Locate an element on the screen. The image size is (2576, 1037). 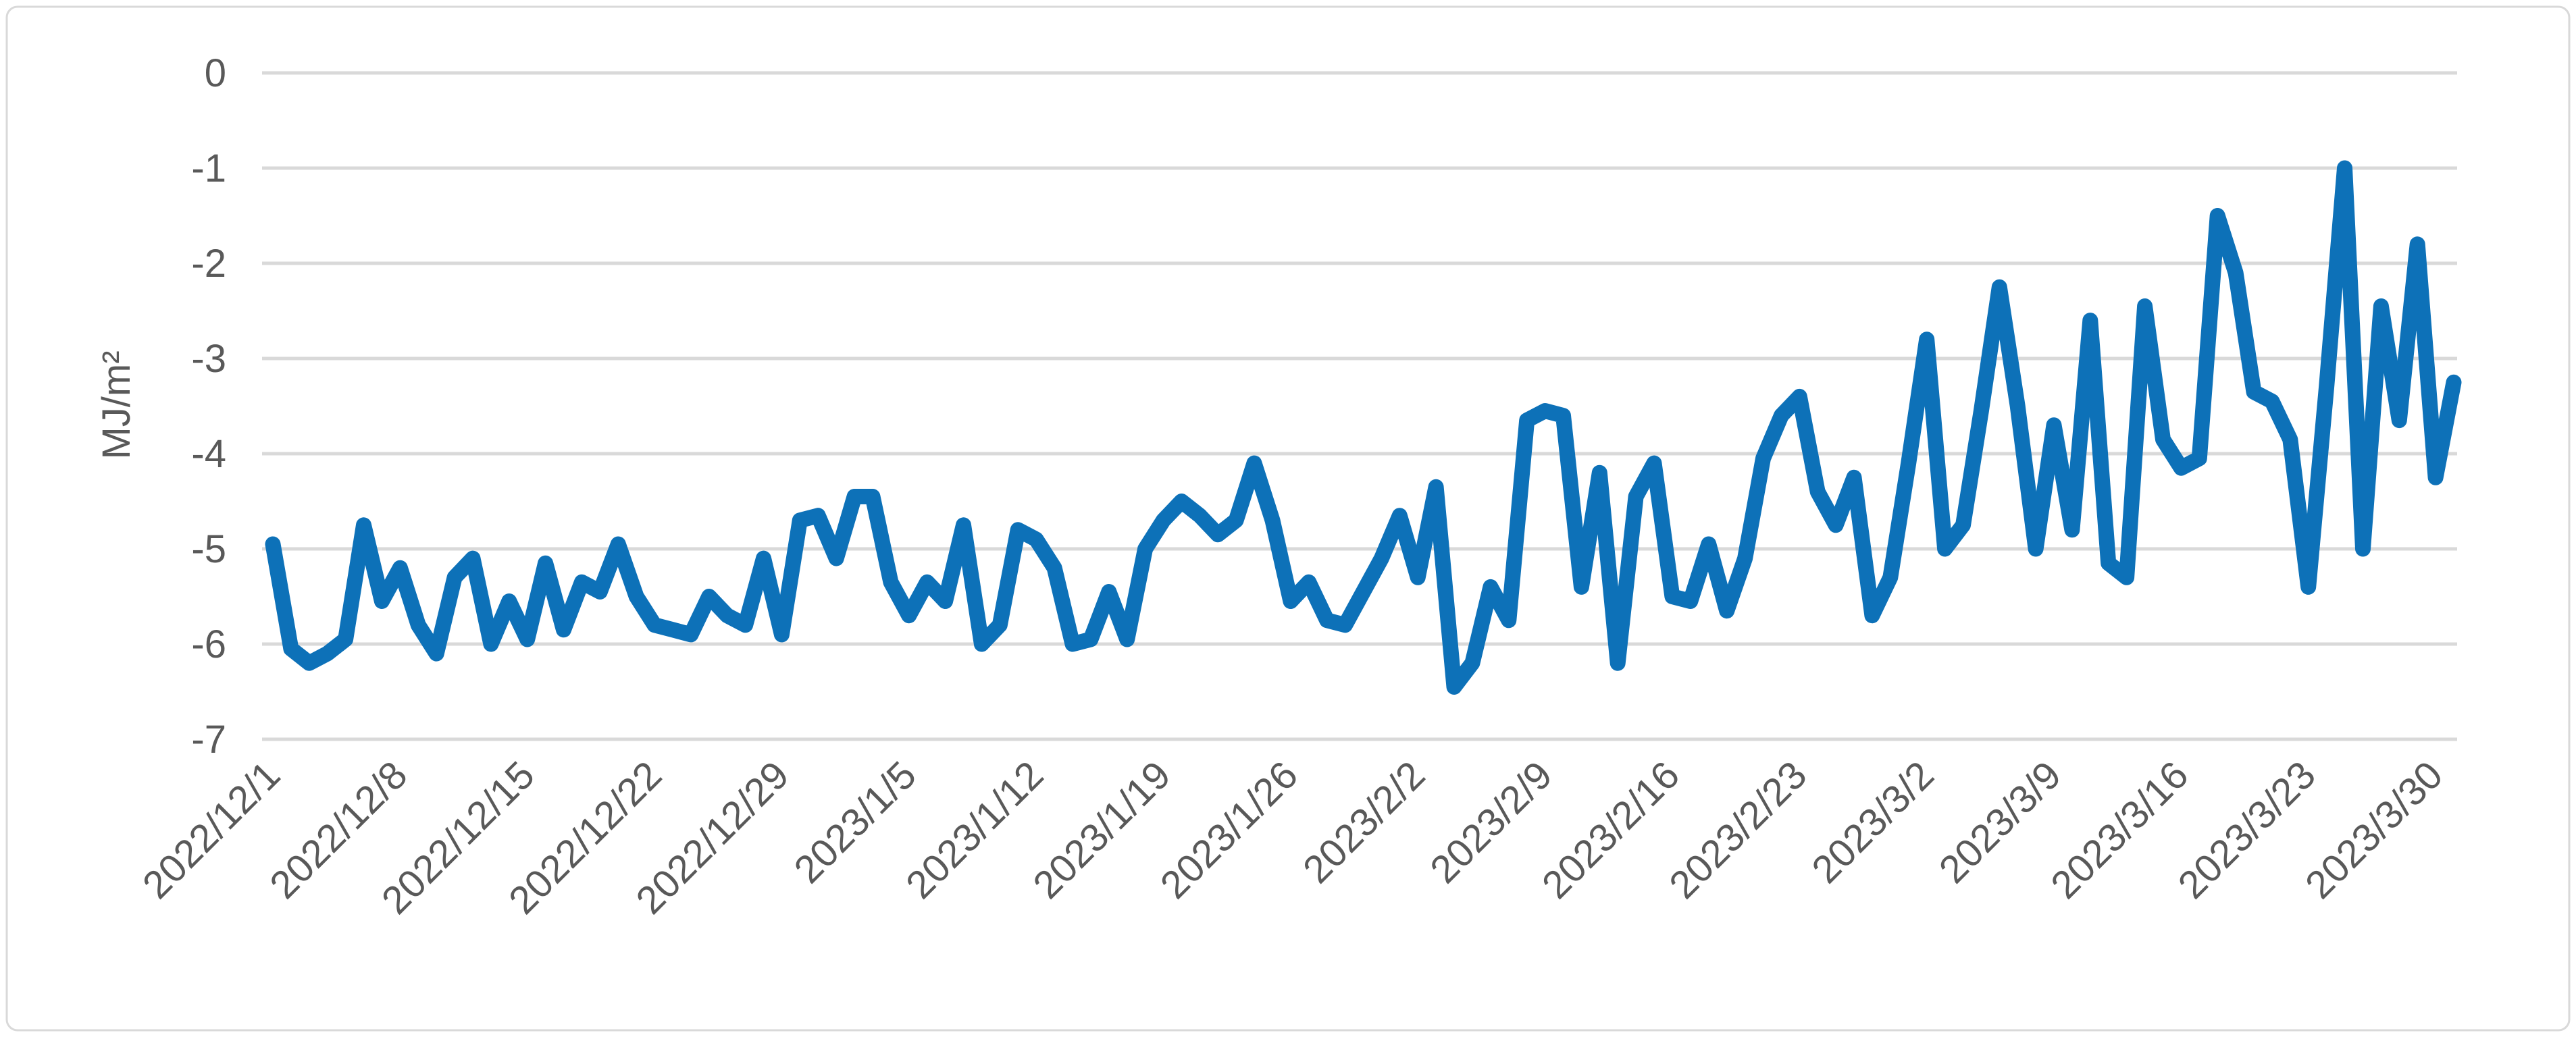
y-tick-label: 0 is located at coordinates (215, 73).